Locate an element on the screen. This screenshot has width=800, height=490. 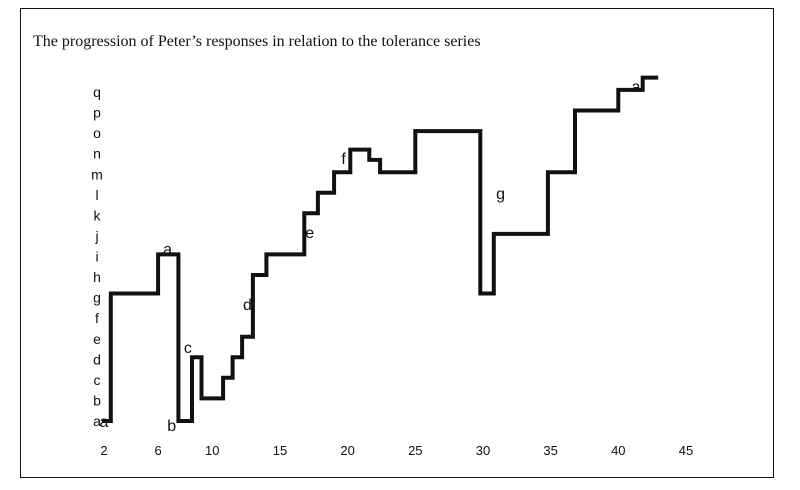
x-tick-label: 15 is located at coordinates (280, 450).